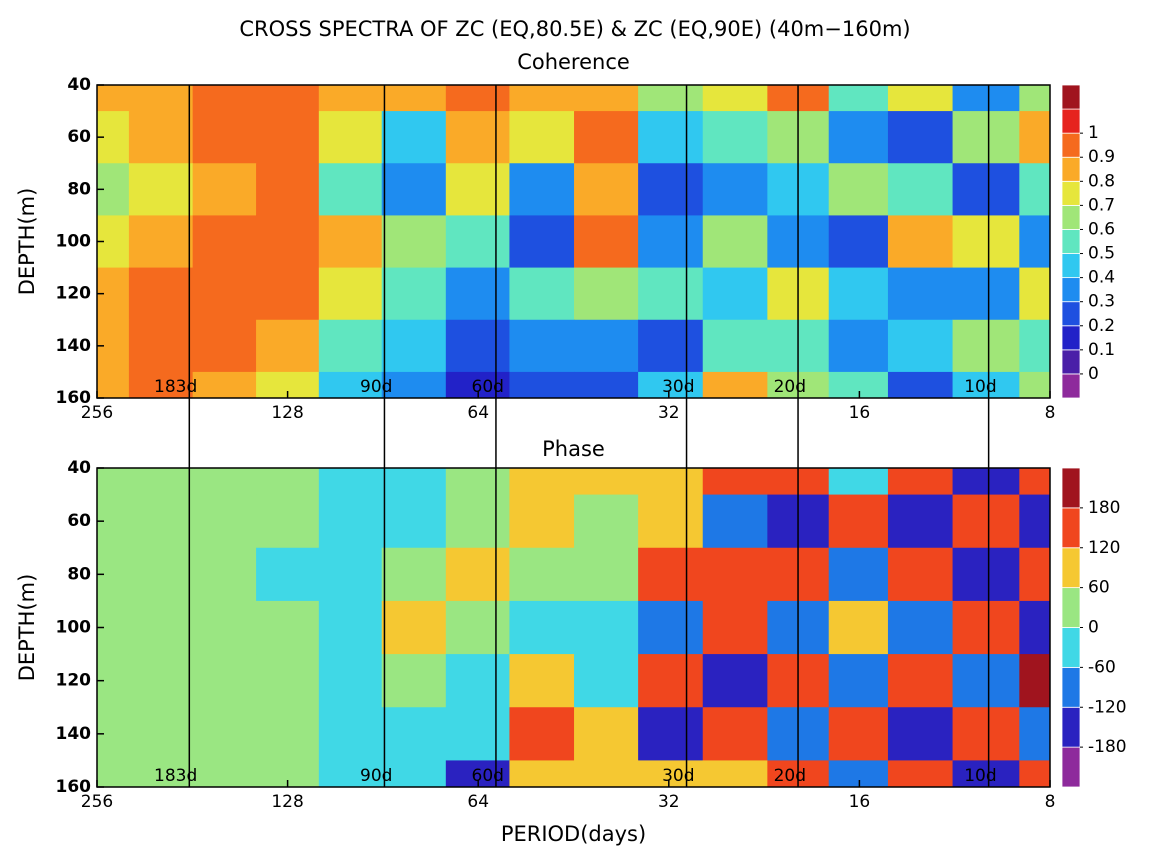  Describe the element at coordinates (79, 137) in the screenshot. I see `y-tick-label: 60` at that location.